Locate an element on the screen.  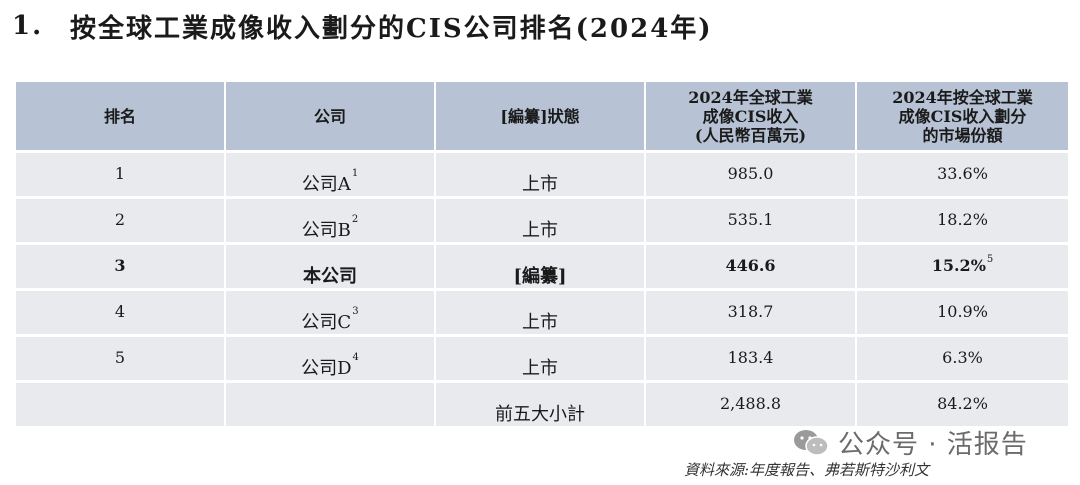
status-cell: [編纂] is located at coordinates (541, 268).